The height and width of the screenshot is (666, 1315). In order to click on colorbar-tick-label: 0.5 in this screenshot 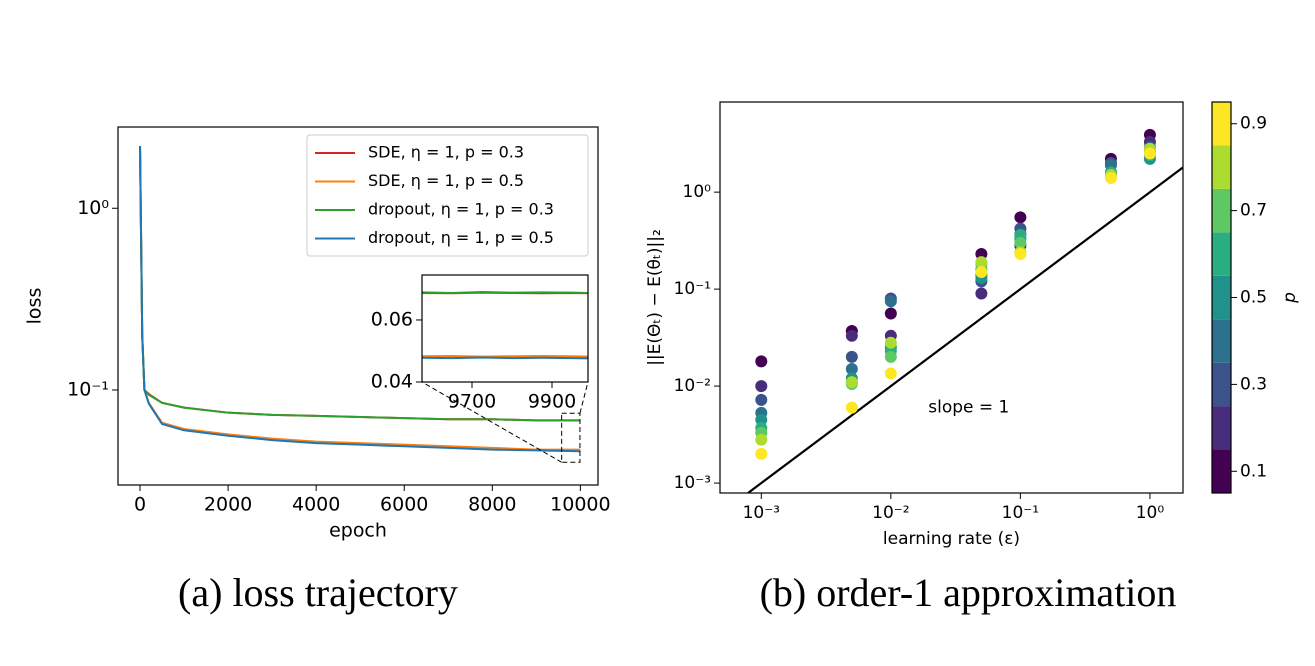, I will do `click(1253, 298)`.